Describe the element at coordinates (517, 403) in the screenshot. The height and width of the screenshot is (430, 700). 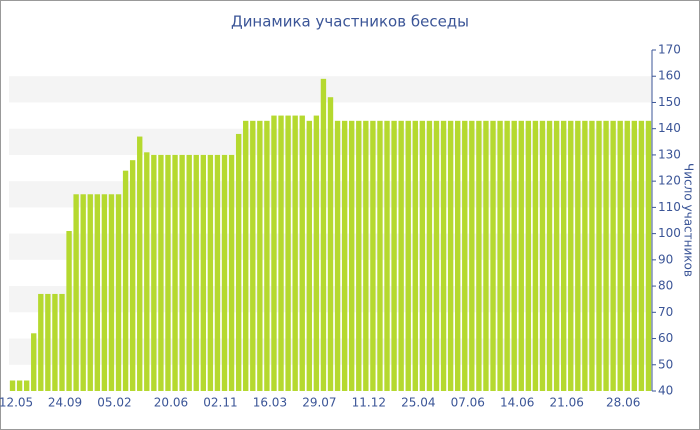
I see `x-tick-label: 14.06` at that location.